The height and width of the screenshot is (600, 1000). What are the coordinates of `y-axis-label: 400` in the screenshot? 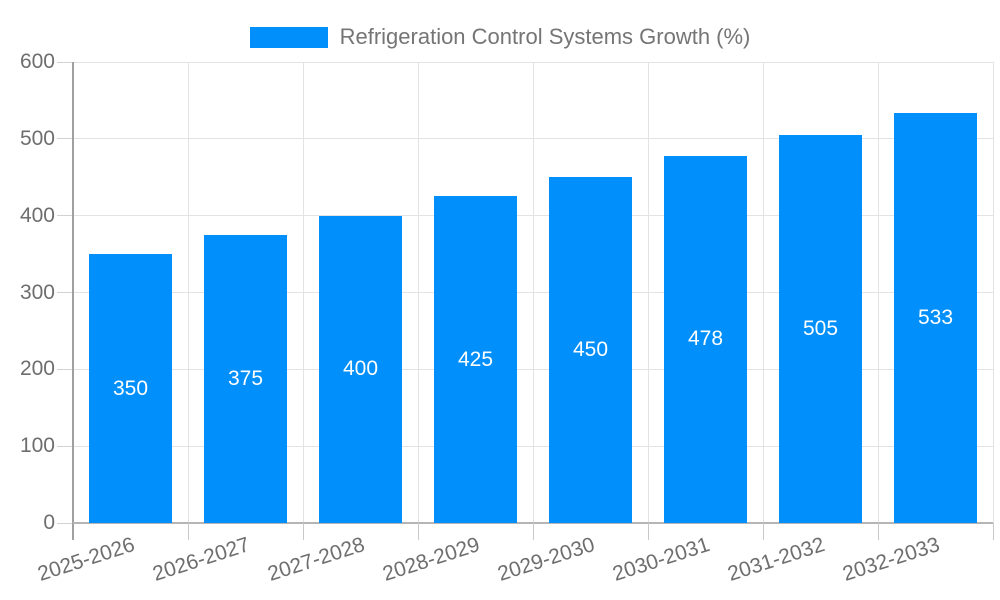 It's located at (37, 215).